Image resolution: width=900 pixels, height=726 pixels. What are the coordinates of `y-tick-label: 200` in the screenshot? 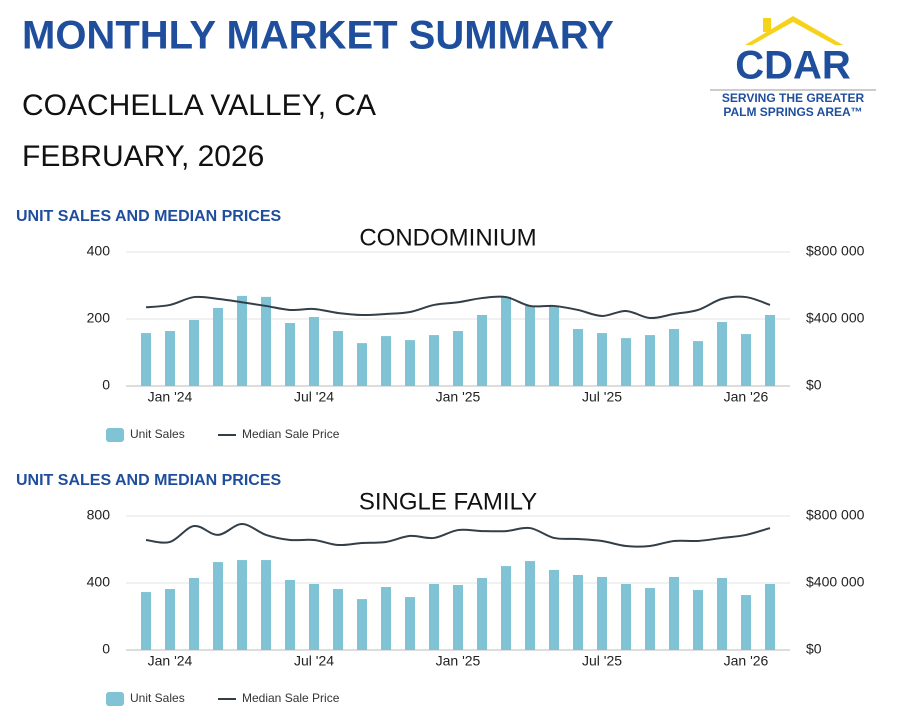 It's located at (99, 318).